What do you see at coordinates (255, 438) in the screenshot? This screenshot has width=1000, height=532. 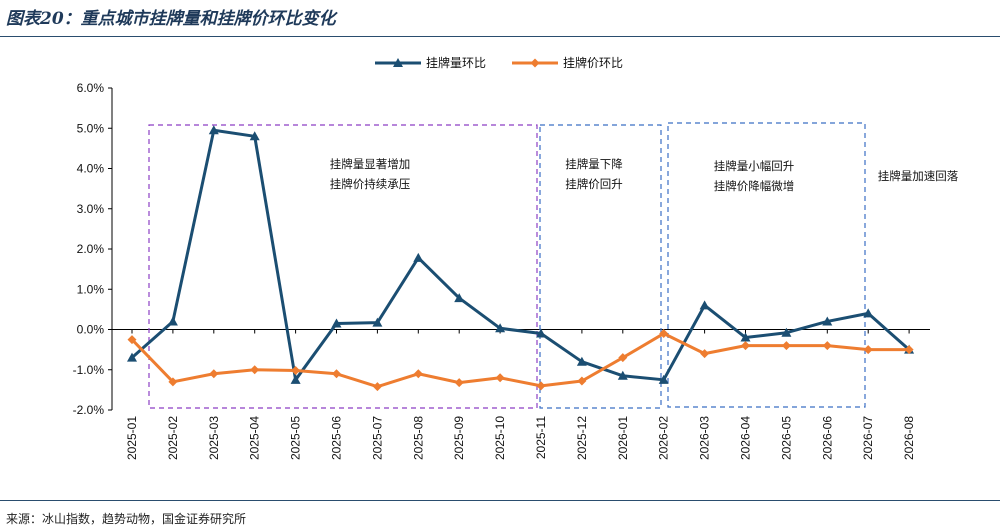 I see `x-tick-label: 2025-04` at bounding box center [255, 438].